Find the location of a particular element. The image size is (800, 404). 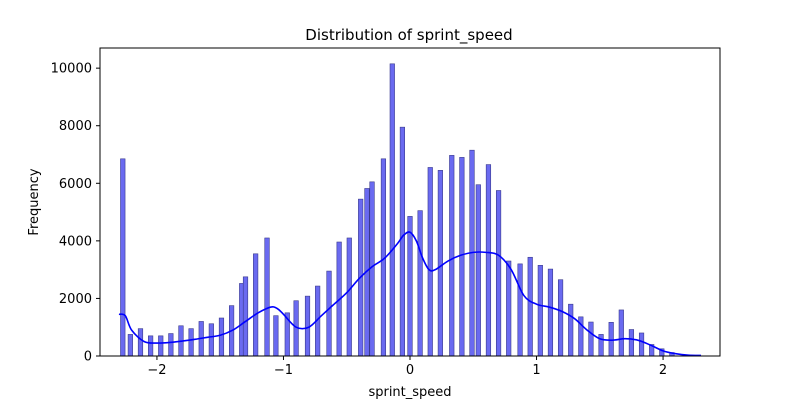

x-axis: −2 −1 0 1 2 is located at coordinates (407, 367).